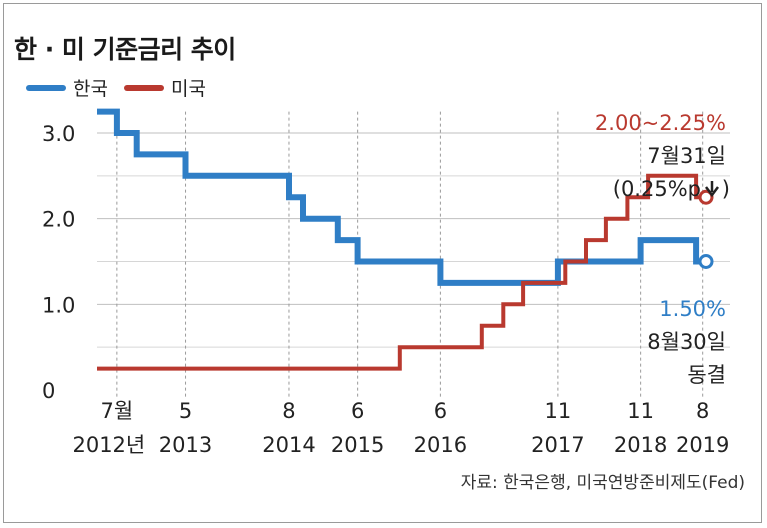  Describe the element at coordinates (602, 483) in the screenshot. I see `source-note: 자료: 한국은행, 미국연방준비제도(Fed)` at that location.